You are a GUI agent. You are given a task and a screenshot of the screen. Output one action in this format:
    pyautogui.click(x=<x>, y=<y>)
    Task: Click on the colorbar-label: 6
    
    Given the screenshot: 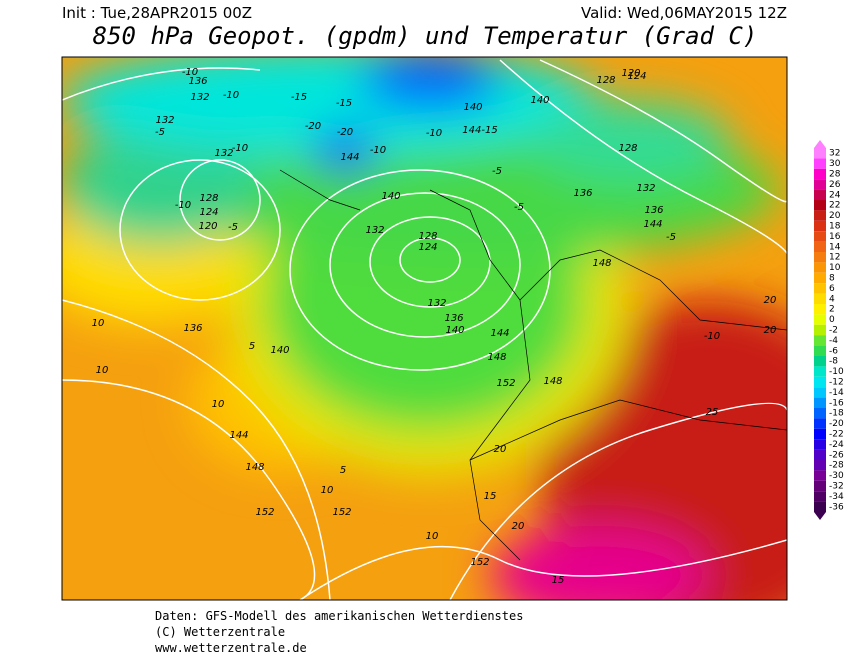 What is the action you would take?
    pyautogui.click(x=832, y=289)
    